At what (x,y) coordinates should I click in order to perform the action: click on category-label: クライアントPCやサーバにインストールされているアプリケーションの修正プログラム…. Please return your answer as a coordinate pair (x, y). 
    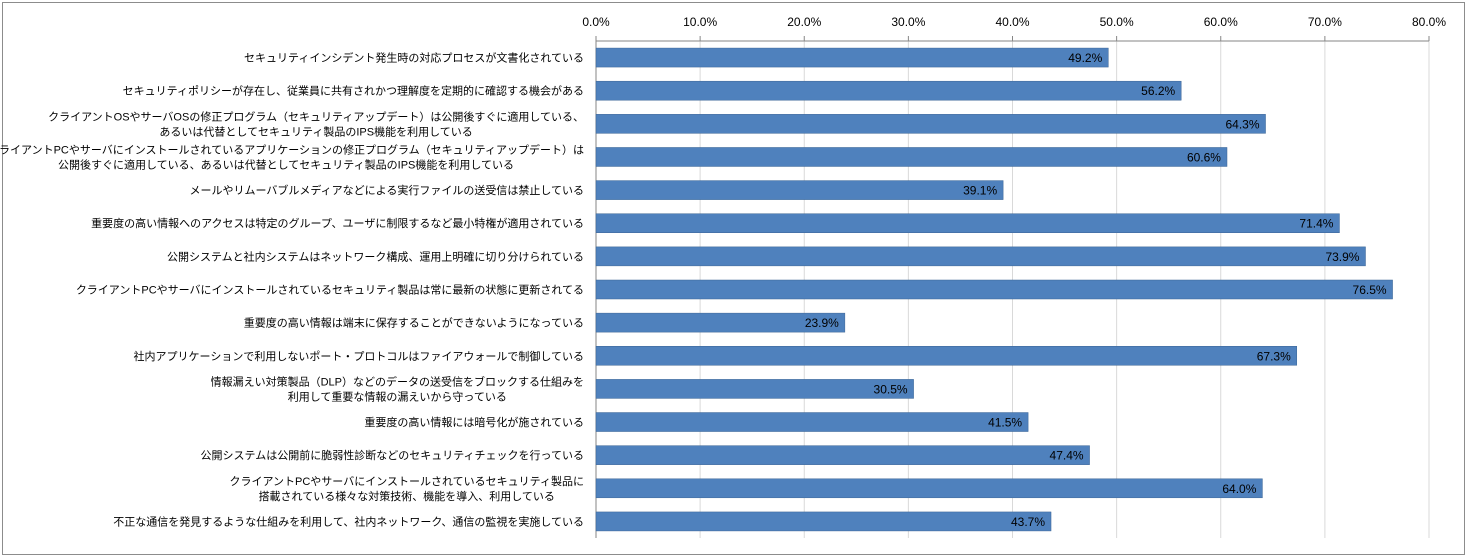
    Looking at the image, I should click on (292, 149).